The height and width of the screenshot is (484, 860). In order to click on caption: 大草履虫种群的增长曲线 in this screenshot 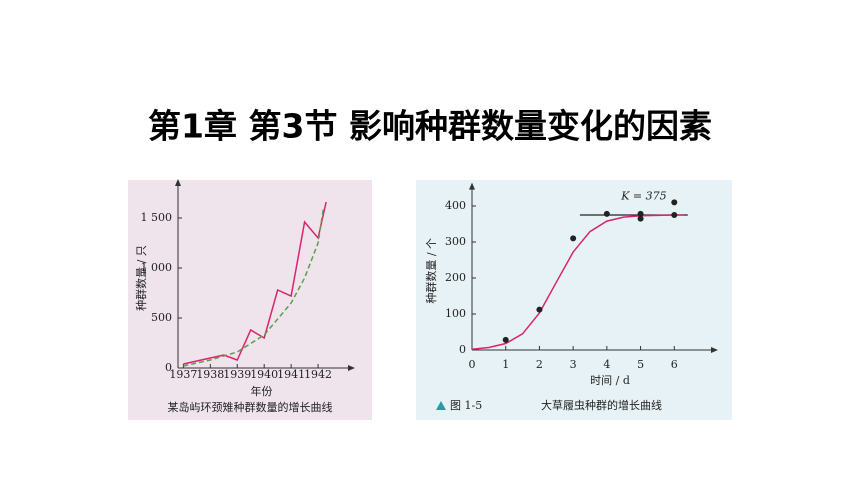, I will do `click(601, 405)`.